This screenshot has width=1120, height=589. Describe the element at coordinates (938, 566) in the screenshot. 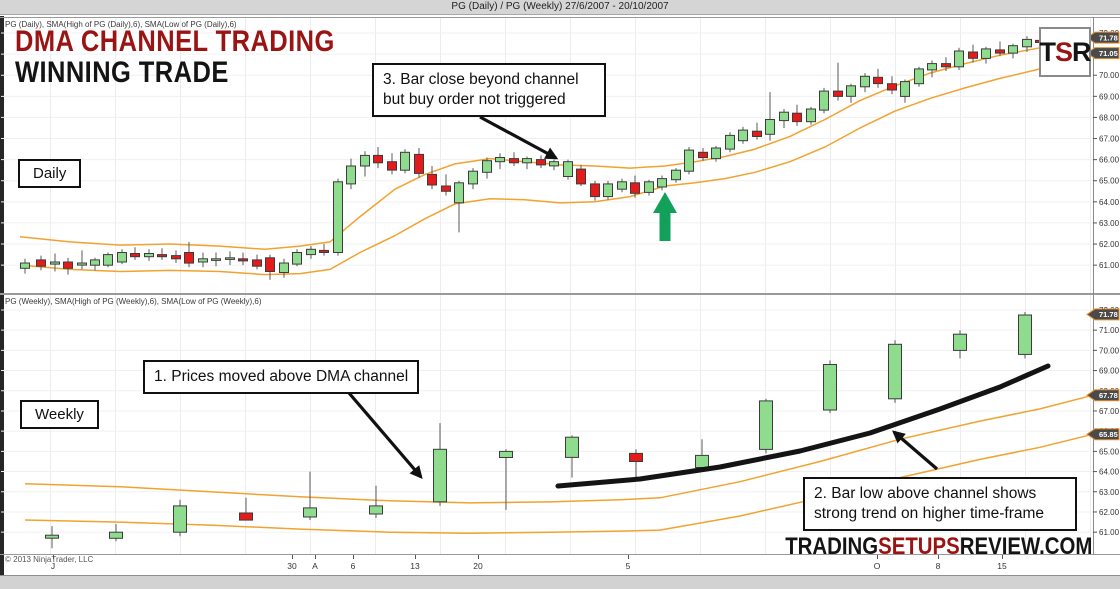

I see `x-tick-label: 8` at that location.